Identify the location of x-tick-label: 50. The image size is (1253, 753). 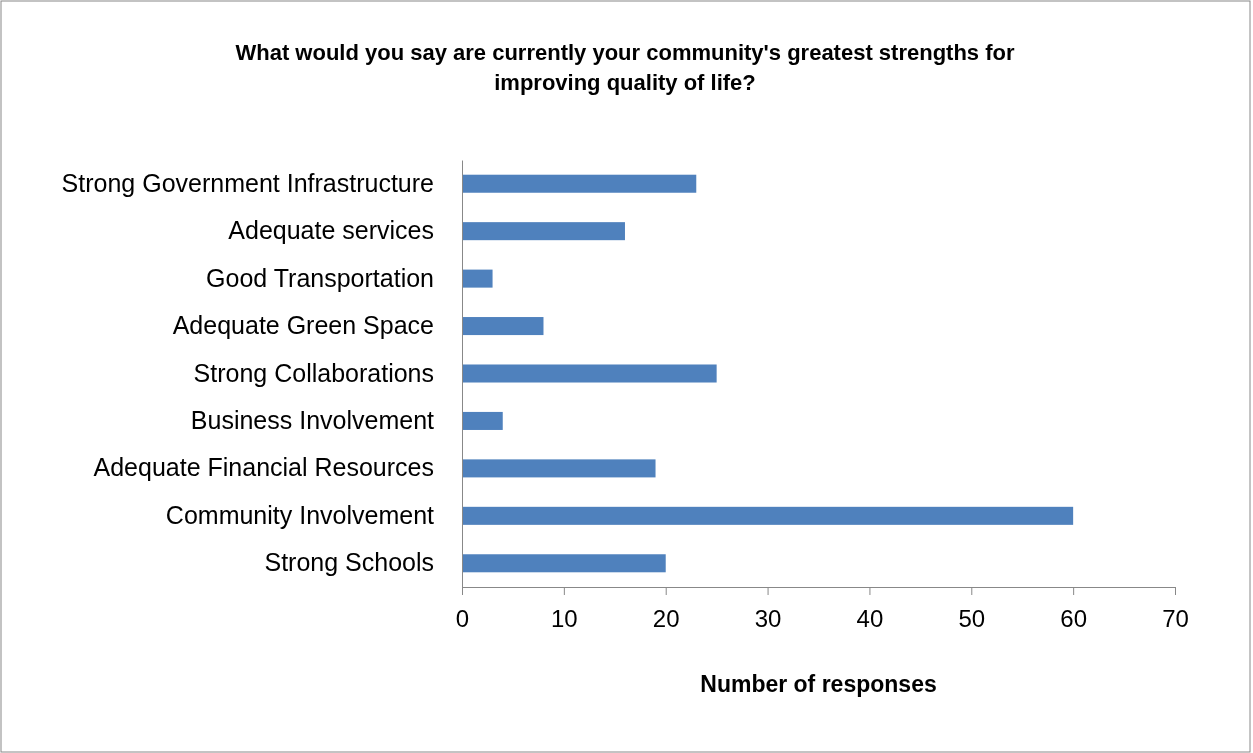
(972, 618).